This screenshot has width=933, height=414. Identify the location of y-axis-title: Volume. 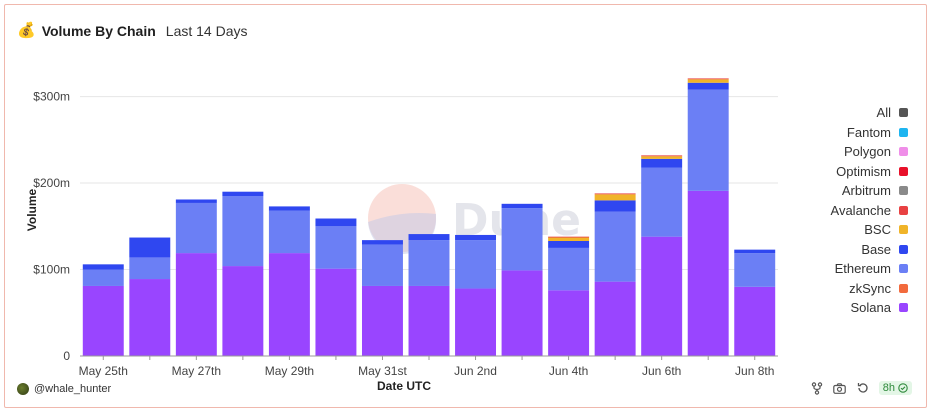
(32, 209).